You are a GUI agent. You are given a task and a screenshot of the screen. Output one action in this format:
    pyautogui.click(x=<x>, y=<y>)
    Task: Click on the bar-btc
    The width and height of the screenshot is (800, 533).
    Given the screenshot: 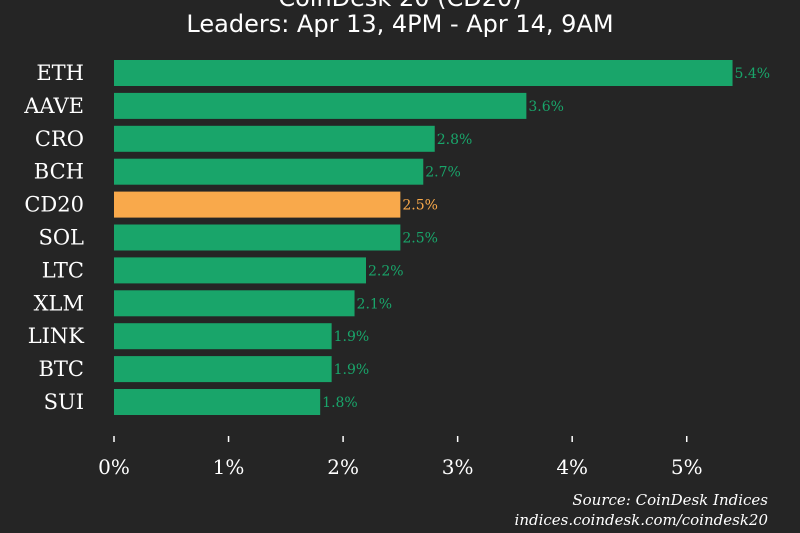 What is the action you would take?
    pyautogui.click(x=223, y=369)
    